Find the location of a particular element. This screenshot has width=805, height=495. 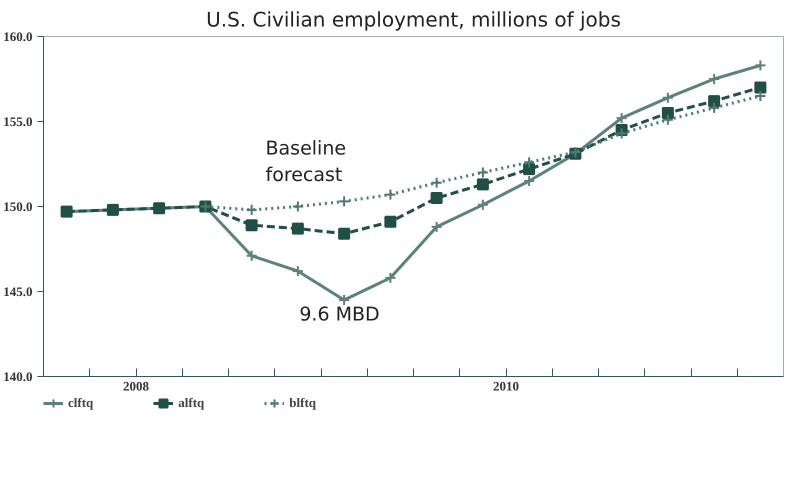

legend-label: blftq is located at coordinates (302, 403).